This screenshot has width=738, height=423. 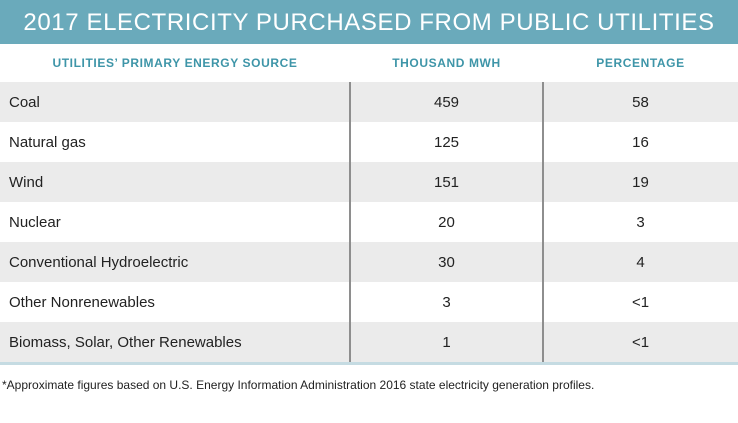 I want to click on source-cell: Wind, so click(x=26, y=182).